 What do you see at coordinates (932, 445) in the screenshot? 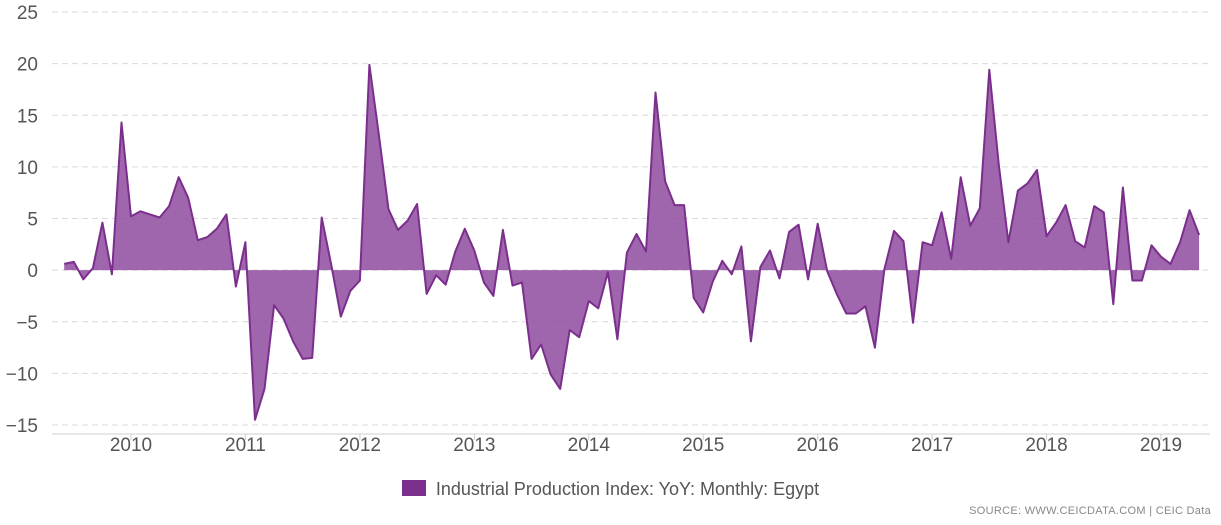
I see `x-tick-label: 2017` at bounding box center [932, 445].